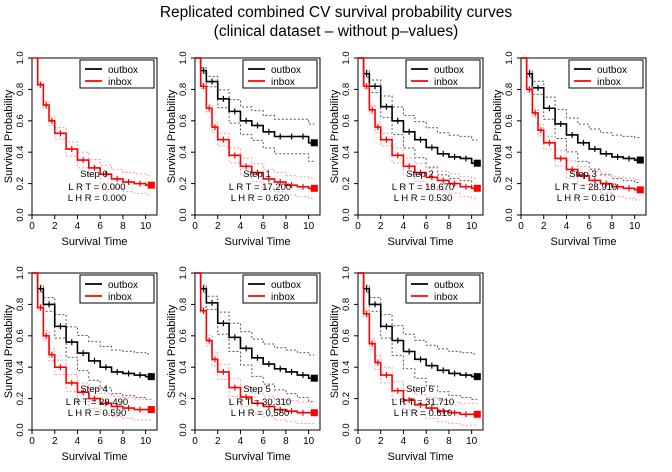 Image resolution: width=672 pixels, height=472 pixels. I want to click on figure-title-line-2: (clinical dataset – without p–values), so click(336, 31).